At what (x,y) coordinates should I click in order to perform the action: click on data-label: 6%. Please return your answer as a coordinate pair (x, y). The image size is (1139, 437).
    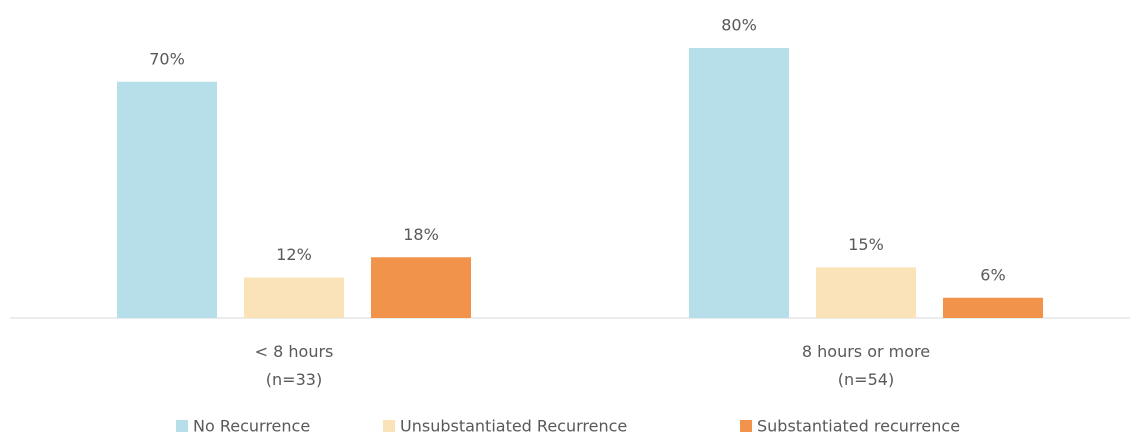
    Looking at the image, I should click on (992, 274).